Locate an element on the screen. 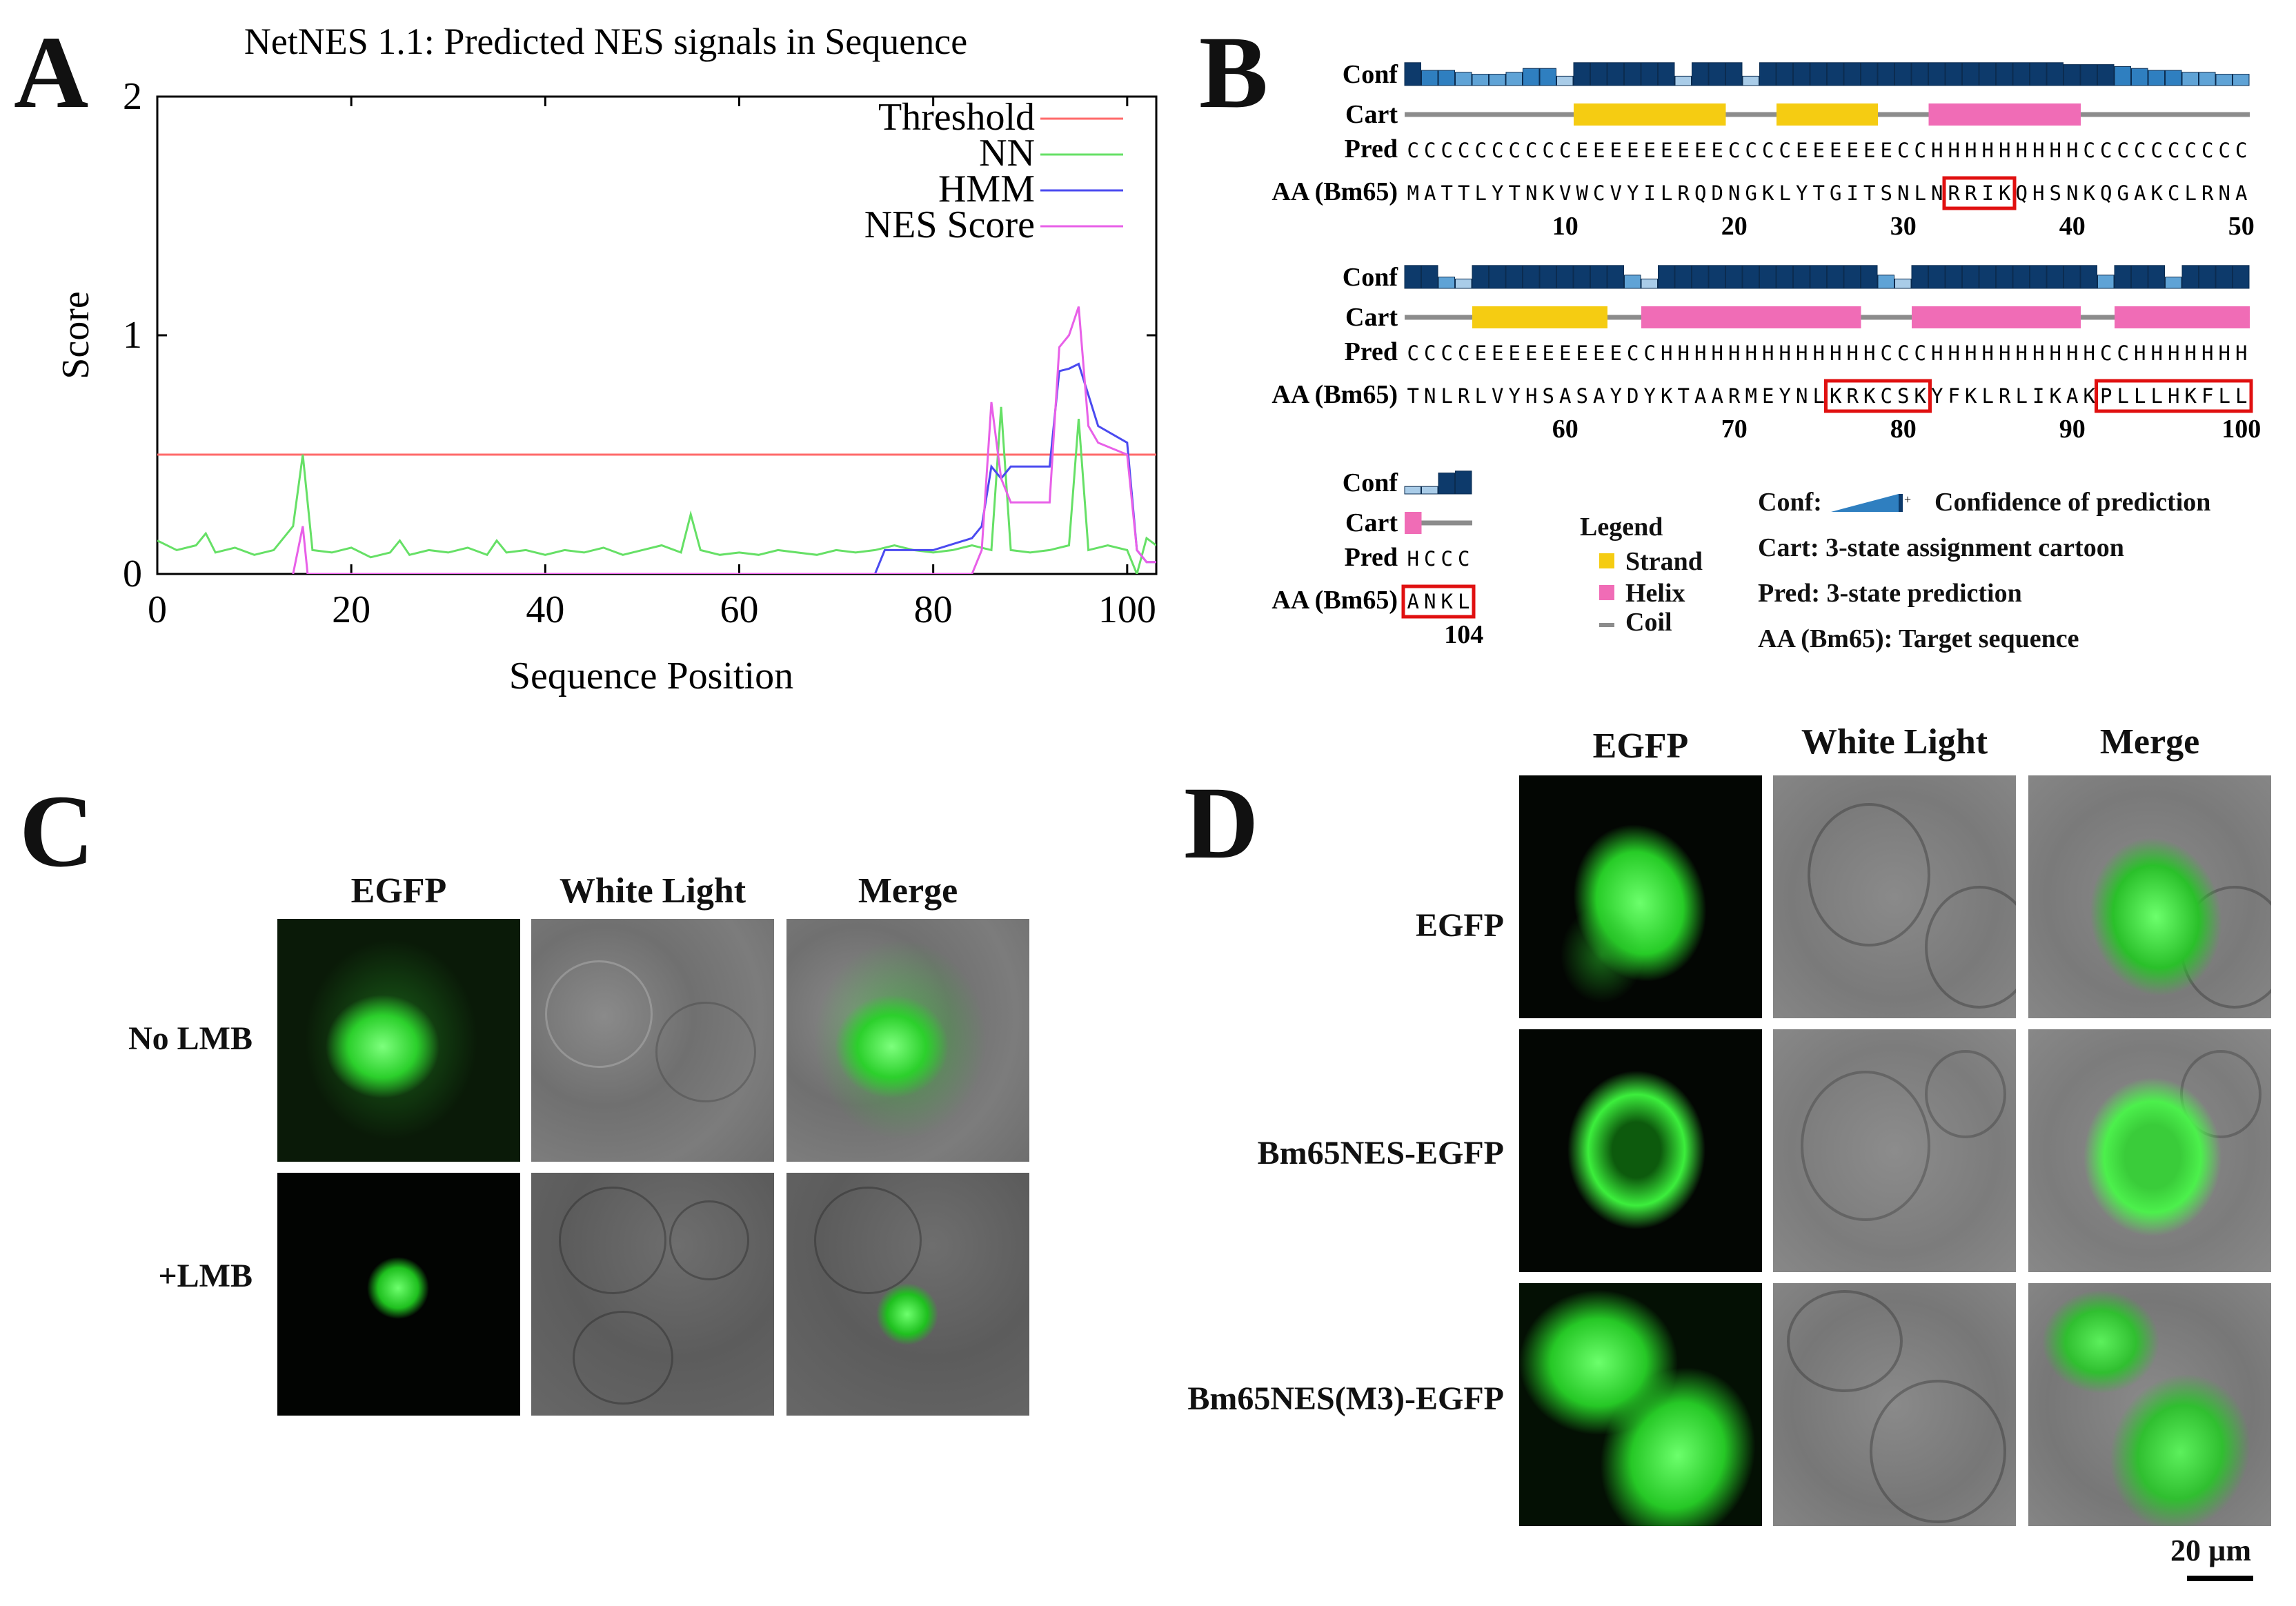  scale-bar is located at coordinates (2220, 1578).